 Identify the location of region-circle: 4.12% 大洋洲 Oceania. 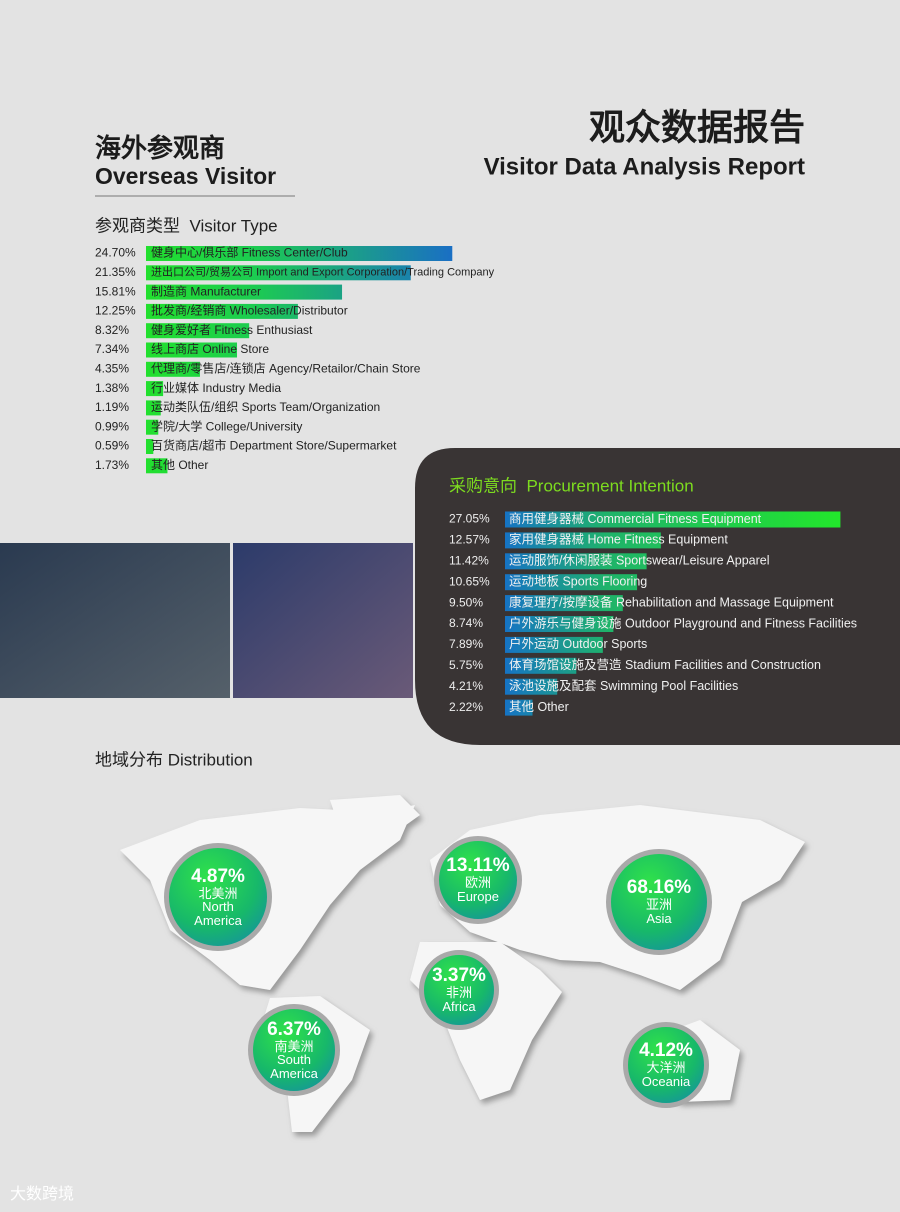
(666, 1065).